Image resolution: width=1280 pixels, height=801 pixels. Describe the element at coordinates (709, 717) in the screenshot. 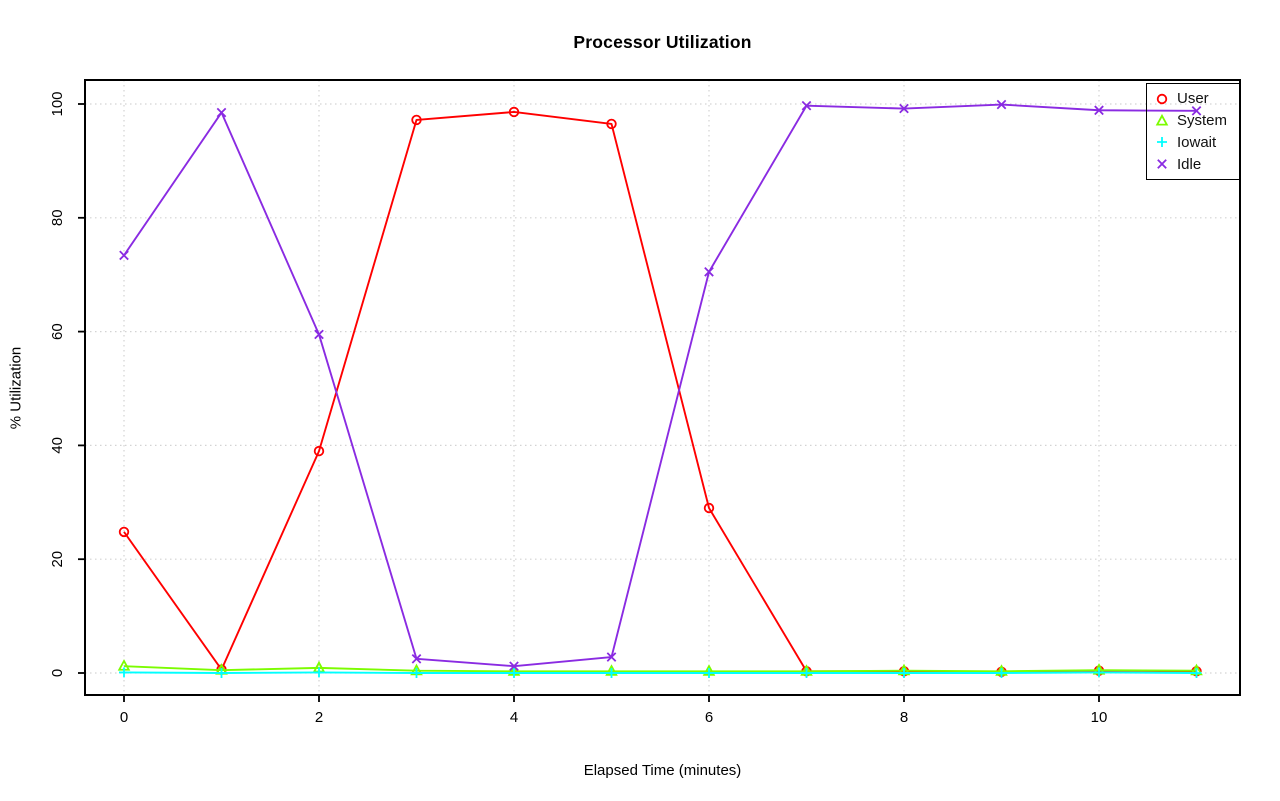

I see `x-tick-label: 6` at that location.